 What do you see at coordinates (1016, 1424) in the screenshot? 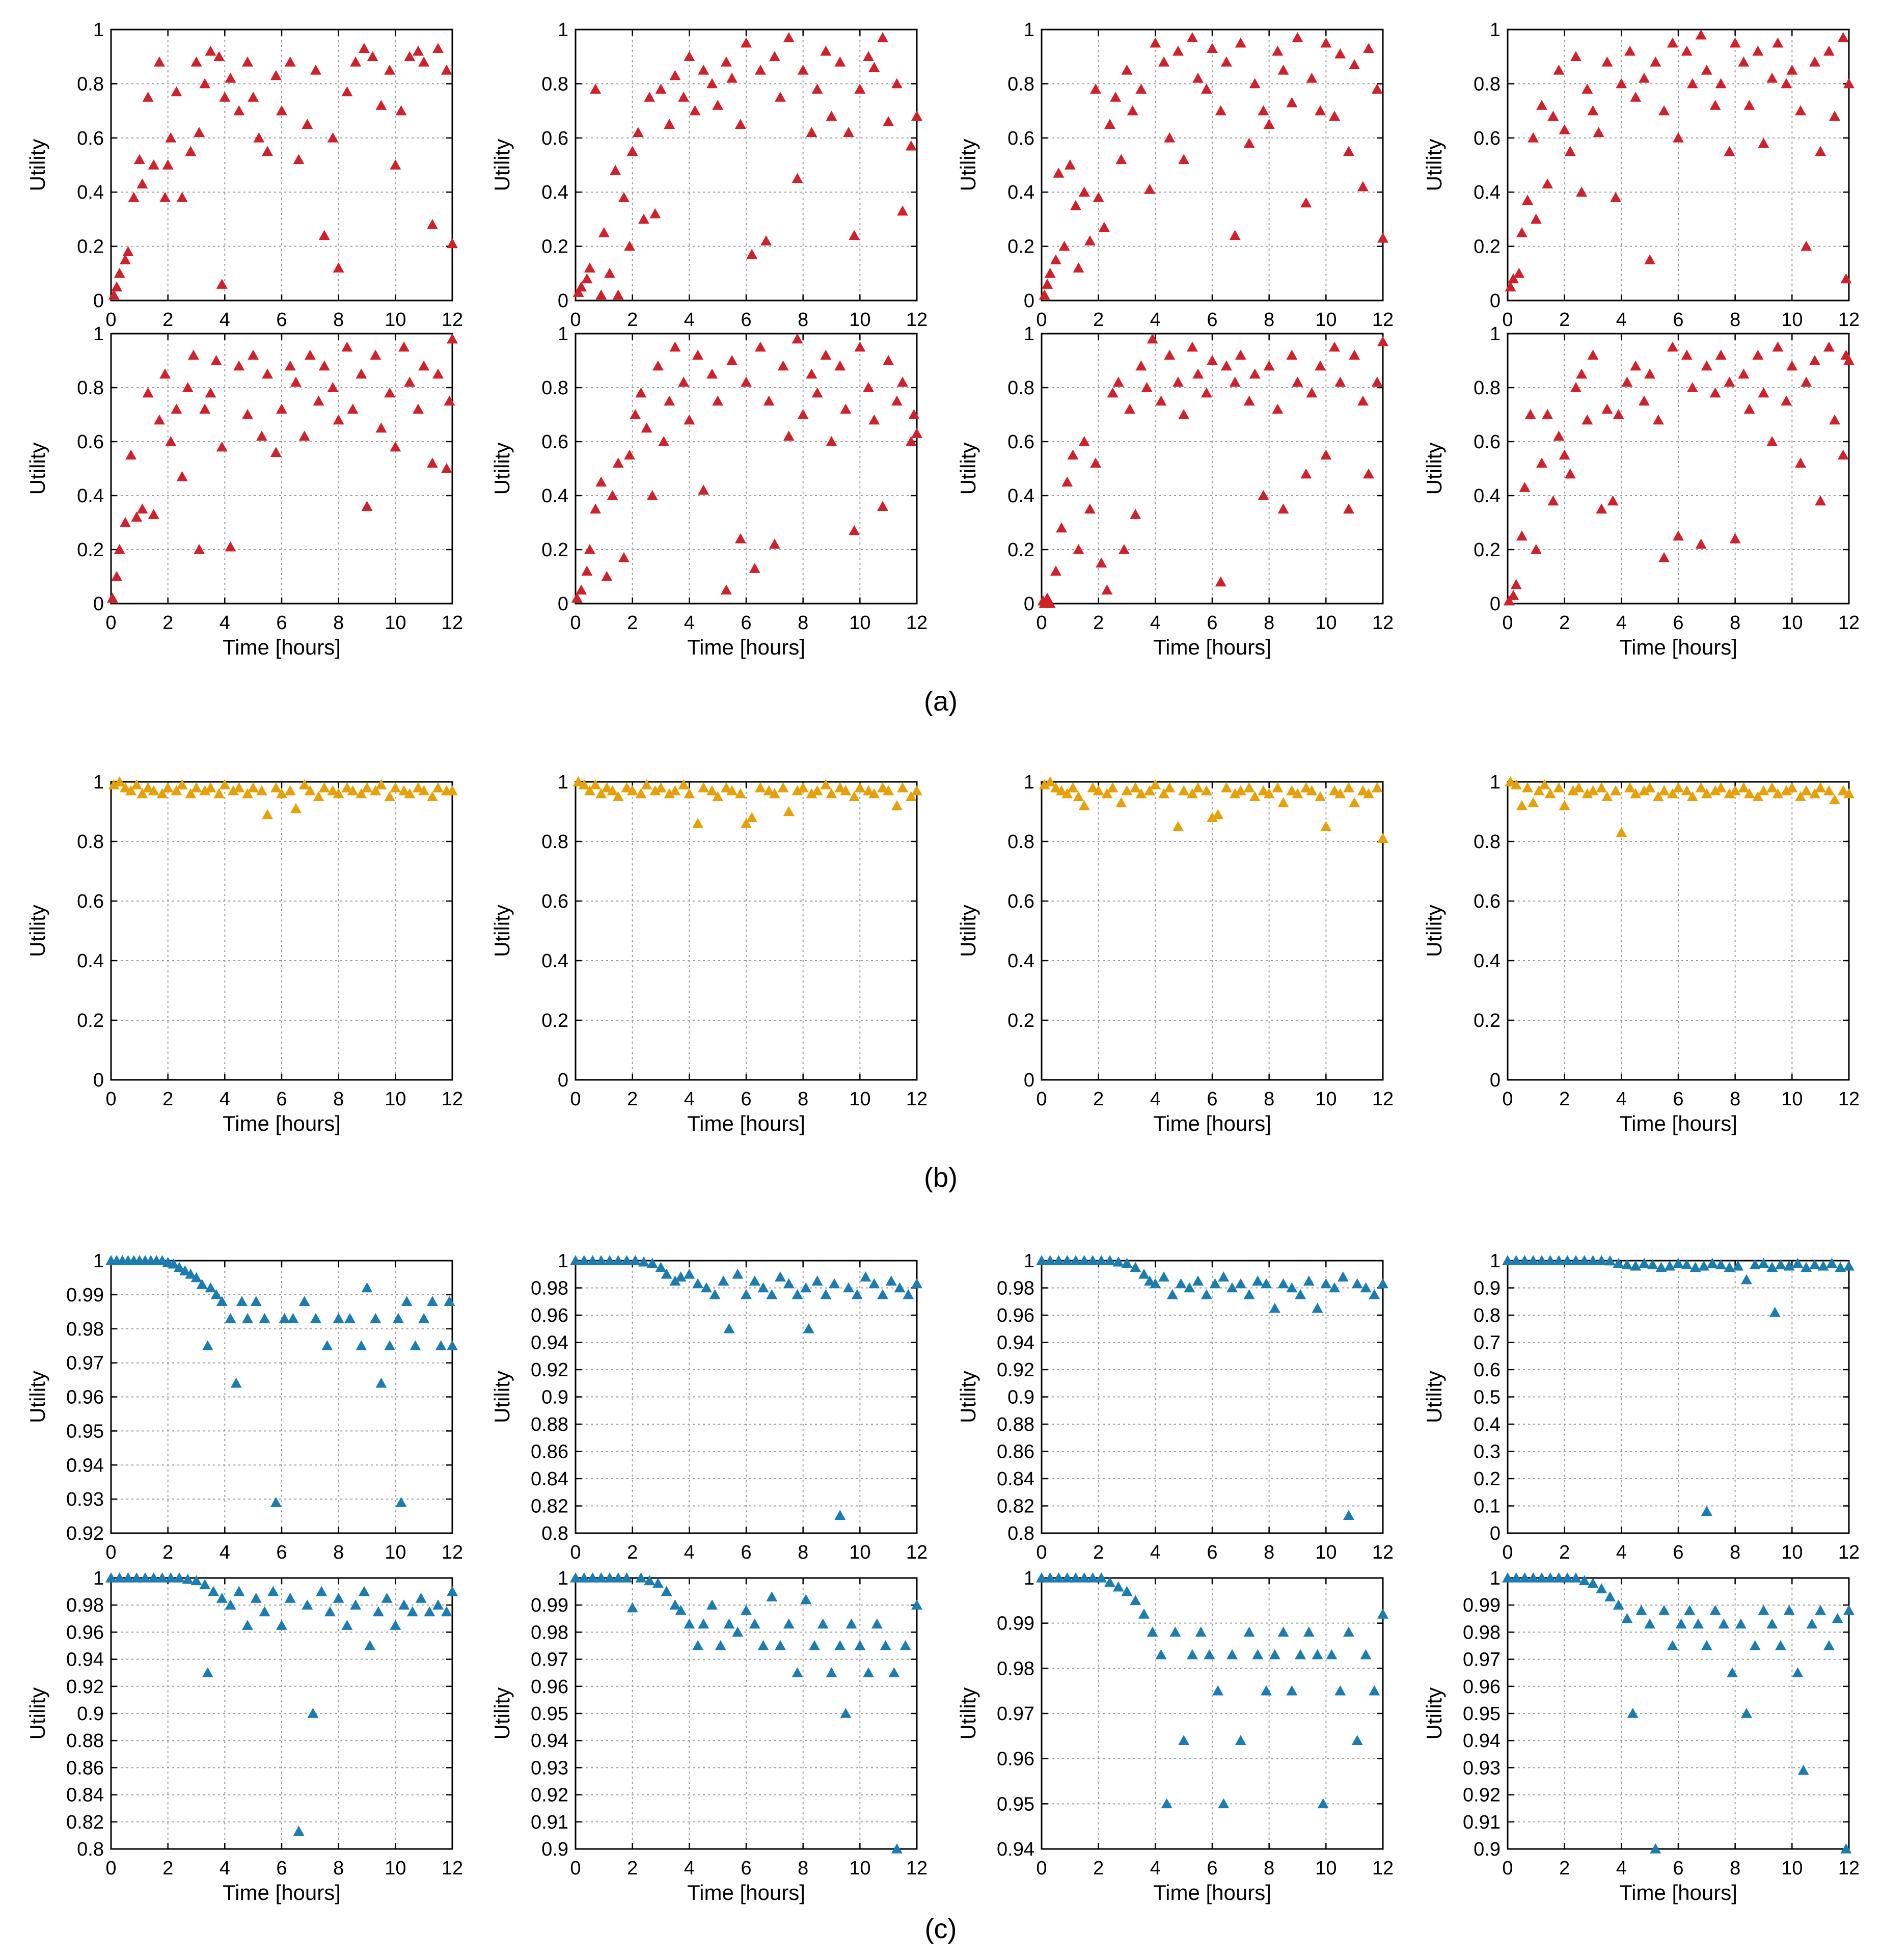
I see `y-tick-label: 0.88` at bounding box center [1016, 1424].